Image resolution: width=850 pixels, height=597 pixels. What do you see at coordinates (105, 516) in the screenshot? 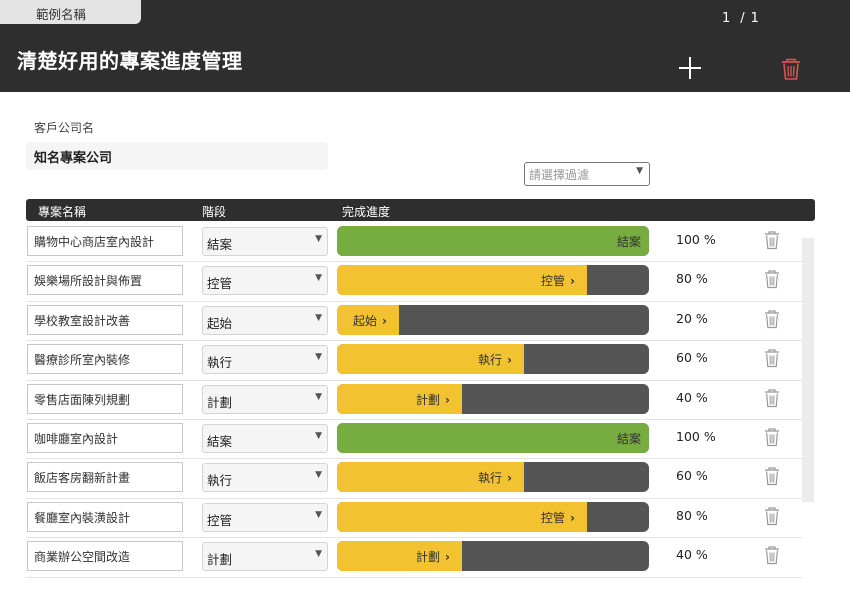
I see `project-name-field: 餐廳室內裝潢設計` at bounding box center [105, 516].